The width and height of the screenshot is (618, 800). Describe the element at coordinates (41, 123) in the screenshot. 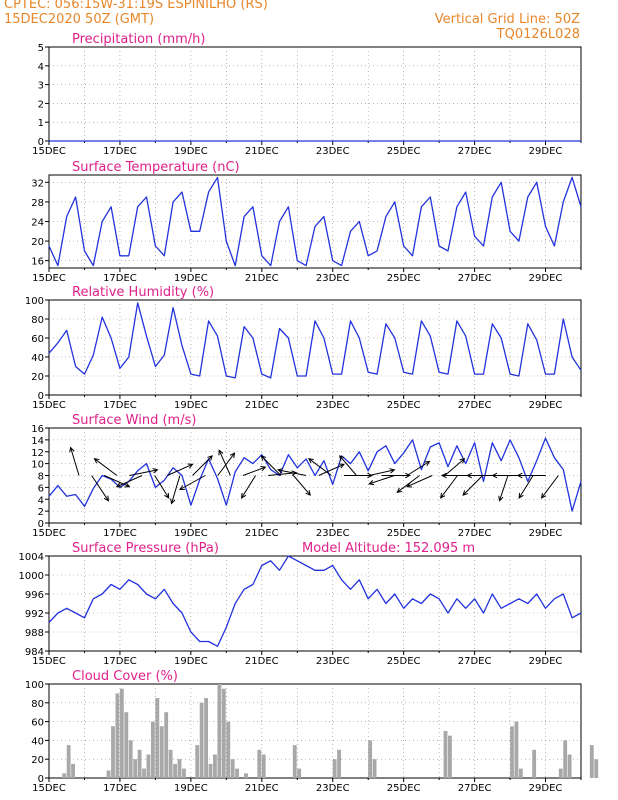

I see `precip-ytick-label: 1` at that location.